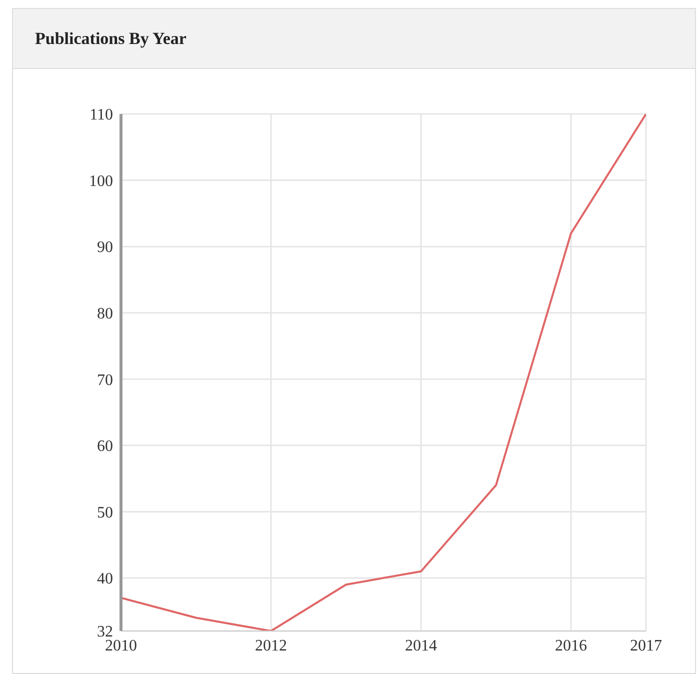 The height and width of the screenshot is (674, 697). What do you see at coordinates (101, 115) in the screenshot?
I see `y-tick-label: 110` at bounding box center [101, 115].